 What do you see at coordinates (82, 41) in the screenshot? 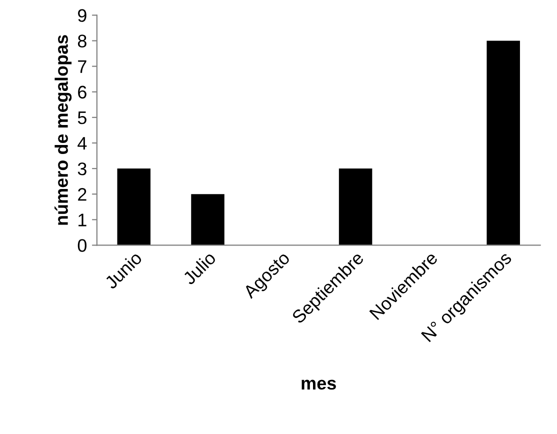
I see `y-tick-label: 8` at bounding box center [82, 41].